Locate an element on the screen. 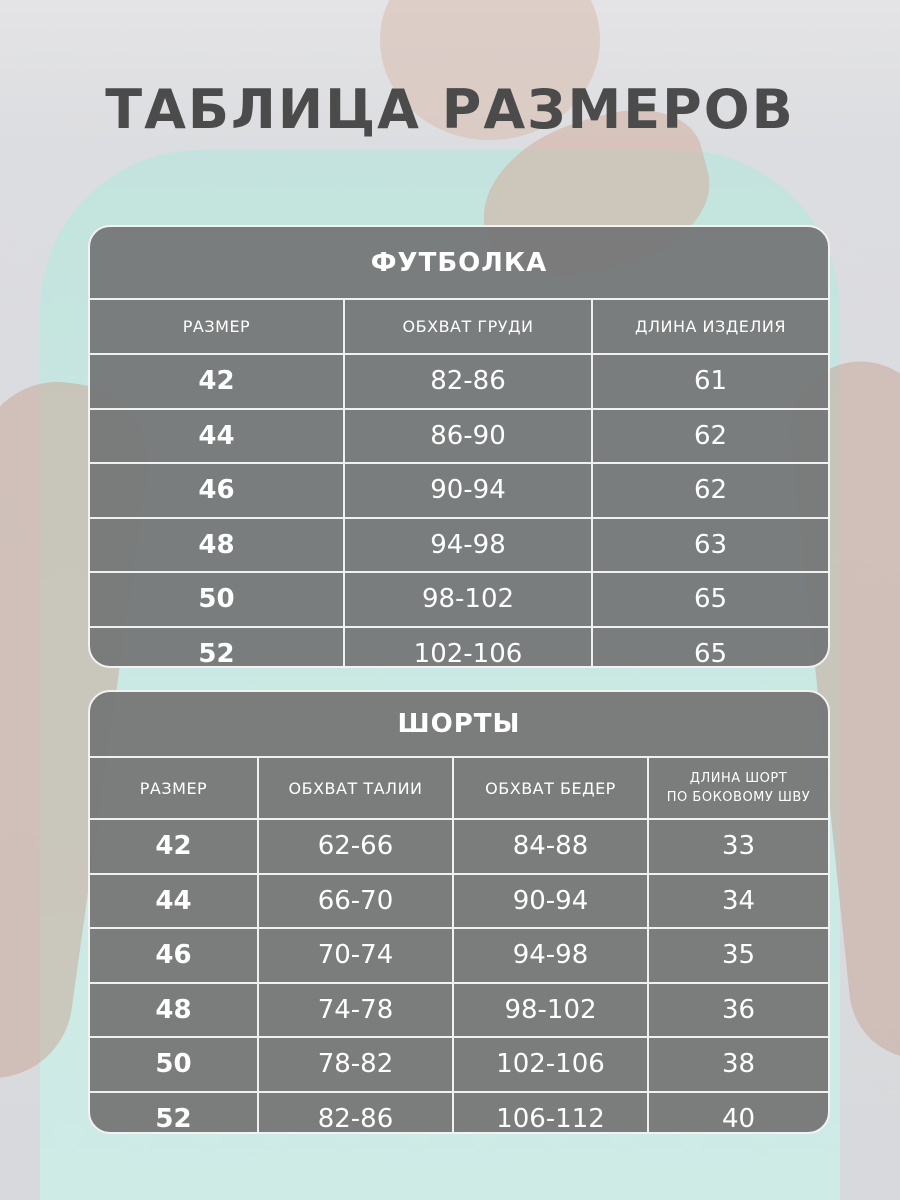 This screenshot has height=1200, width=900. table-title: ШОРТЫ is located at coordinates (459, 724).